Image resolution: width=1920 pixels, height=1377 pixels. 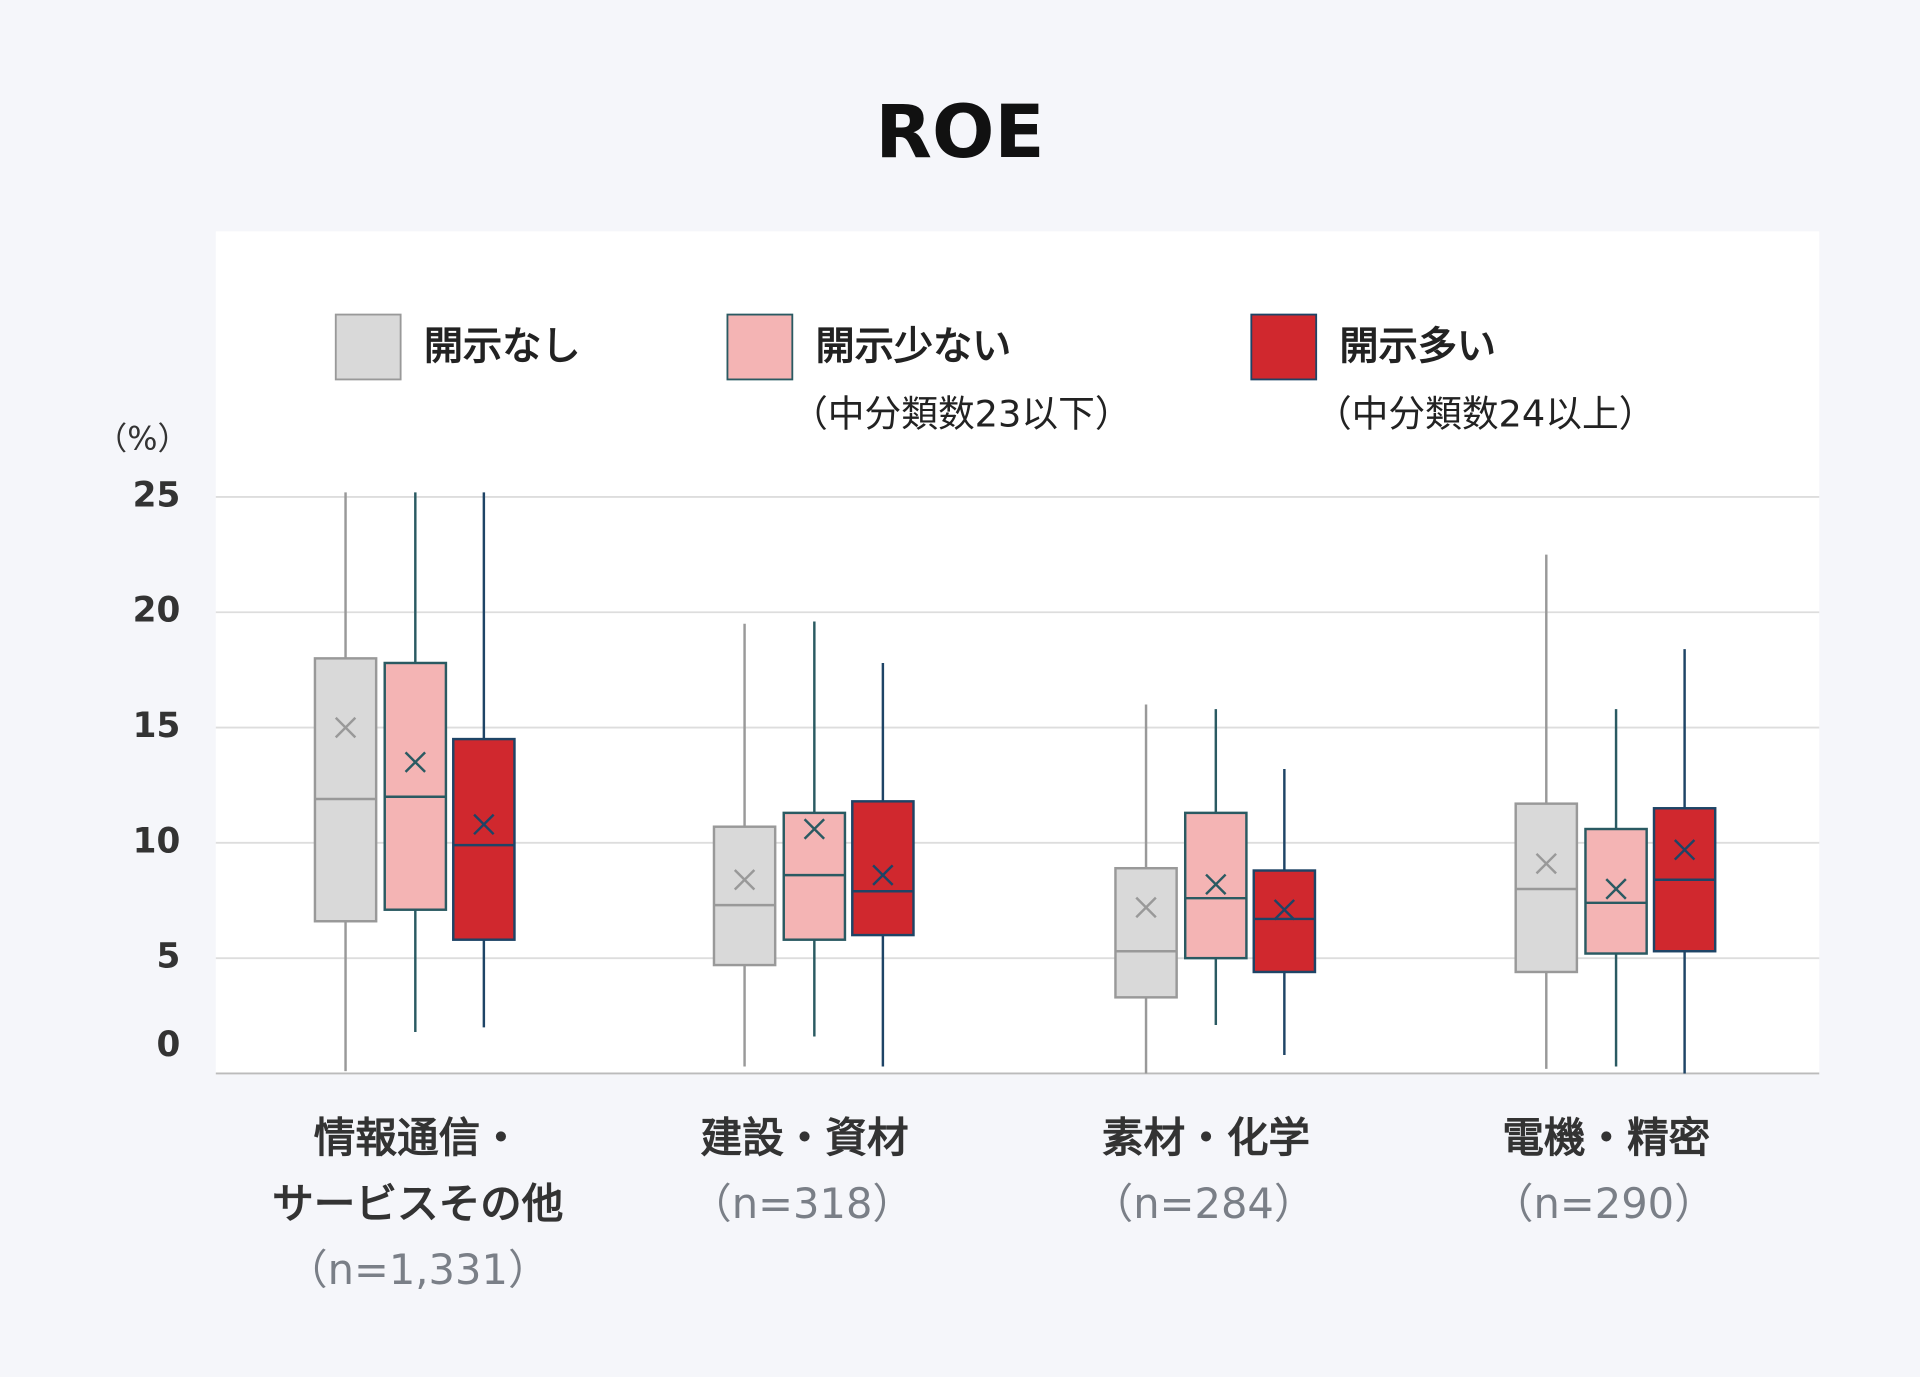 What do you see at coordinates (418, 1269) in the screenshot?
I see `category-count: （n=1,331）` at bounding box center [418, 1269].